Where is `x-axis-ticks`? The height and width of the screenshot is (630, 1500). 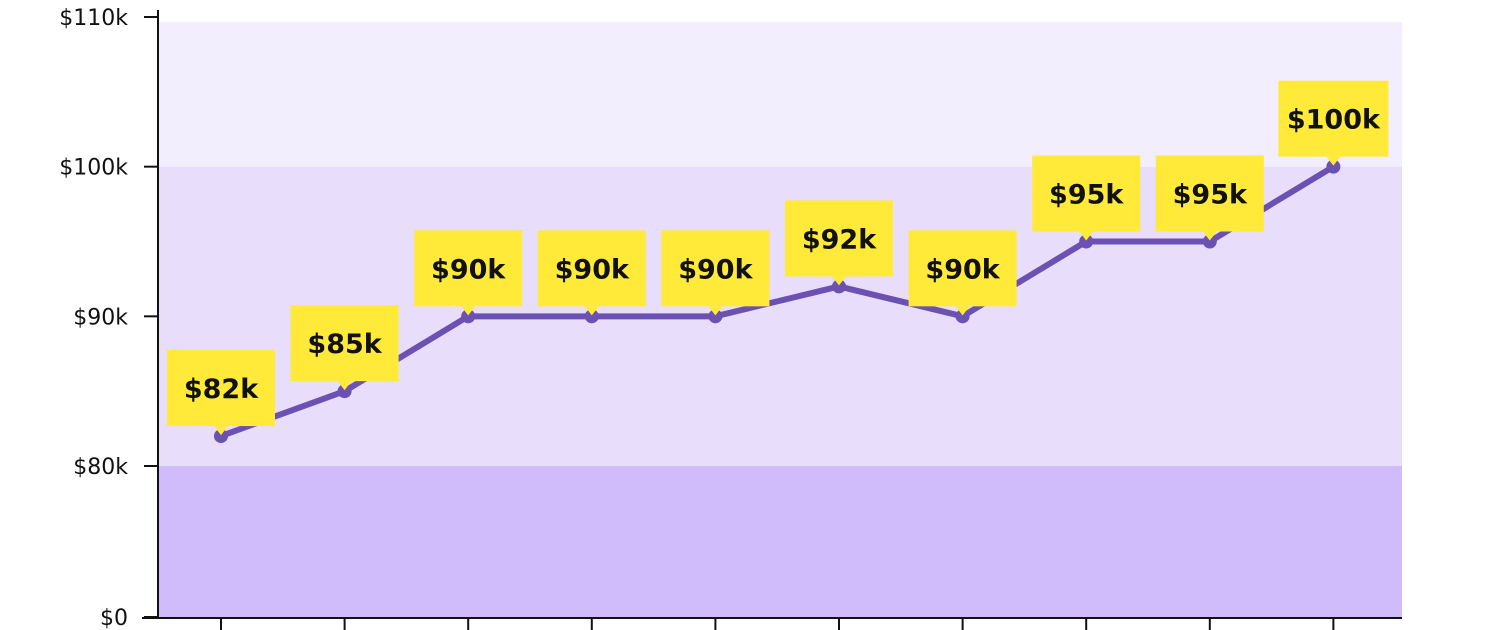
x-axis-ticks is located at coordinates (777, 624).